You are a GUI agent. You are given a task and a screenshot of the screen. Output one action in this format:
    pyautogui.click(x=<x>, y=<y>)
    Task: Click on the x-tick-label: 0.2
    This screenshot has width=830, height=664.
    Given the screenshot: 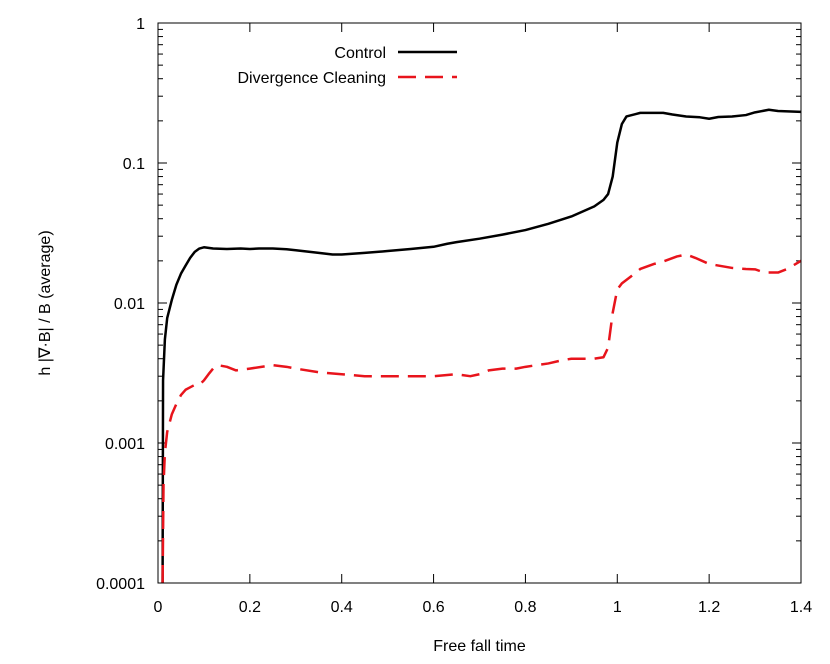 What is the action you would take?
    pyautogui.click(x=250, y=607)
    